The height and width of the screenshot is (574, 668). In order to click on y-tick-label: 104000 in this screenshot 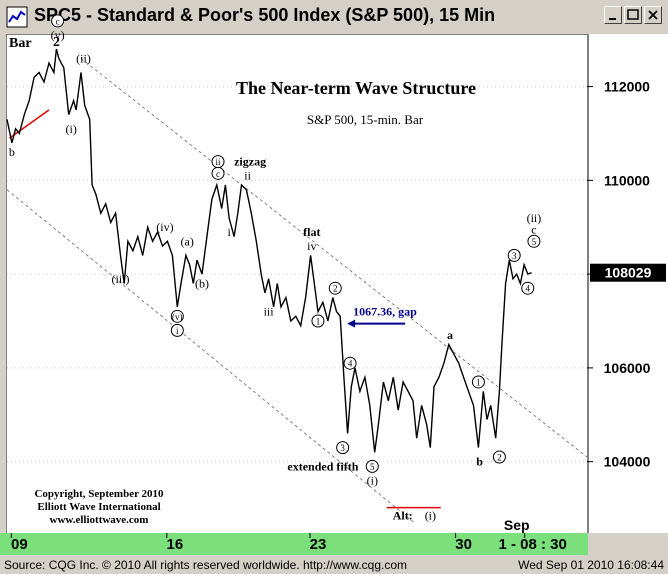, I will do `click(627, 462)`.